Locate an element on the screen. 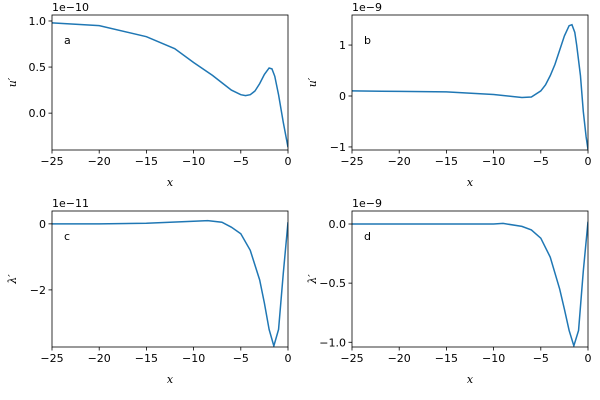  offset-text: 1e−10 is located at coordinates (70, 7).